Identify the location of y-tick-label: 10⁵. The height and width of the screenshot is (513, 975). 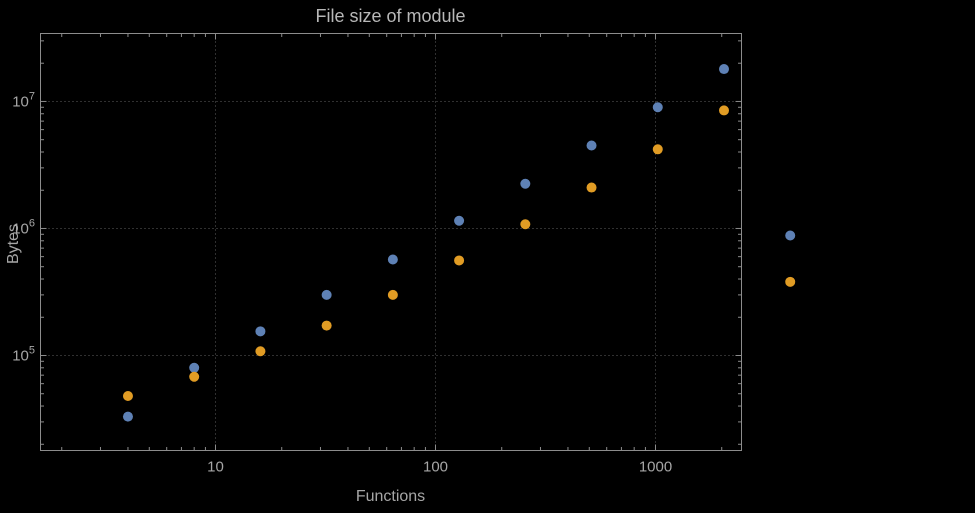
(23, 354).